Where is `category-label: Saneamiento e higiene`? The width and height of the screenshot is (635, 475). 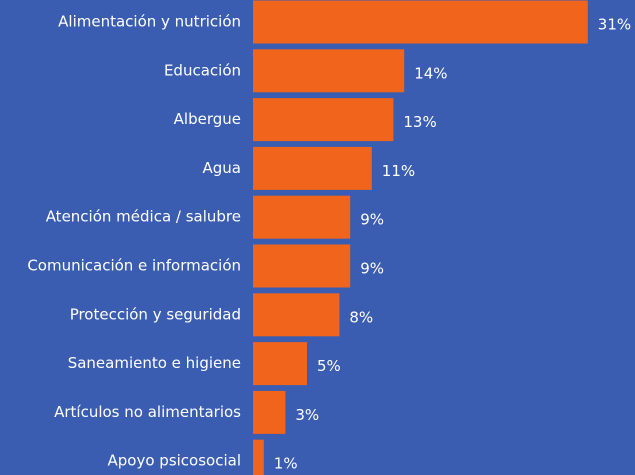
category-label: Saneamiento e higiene is located at coordinates (154, 363).